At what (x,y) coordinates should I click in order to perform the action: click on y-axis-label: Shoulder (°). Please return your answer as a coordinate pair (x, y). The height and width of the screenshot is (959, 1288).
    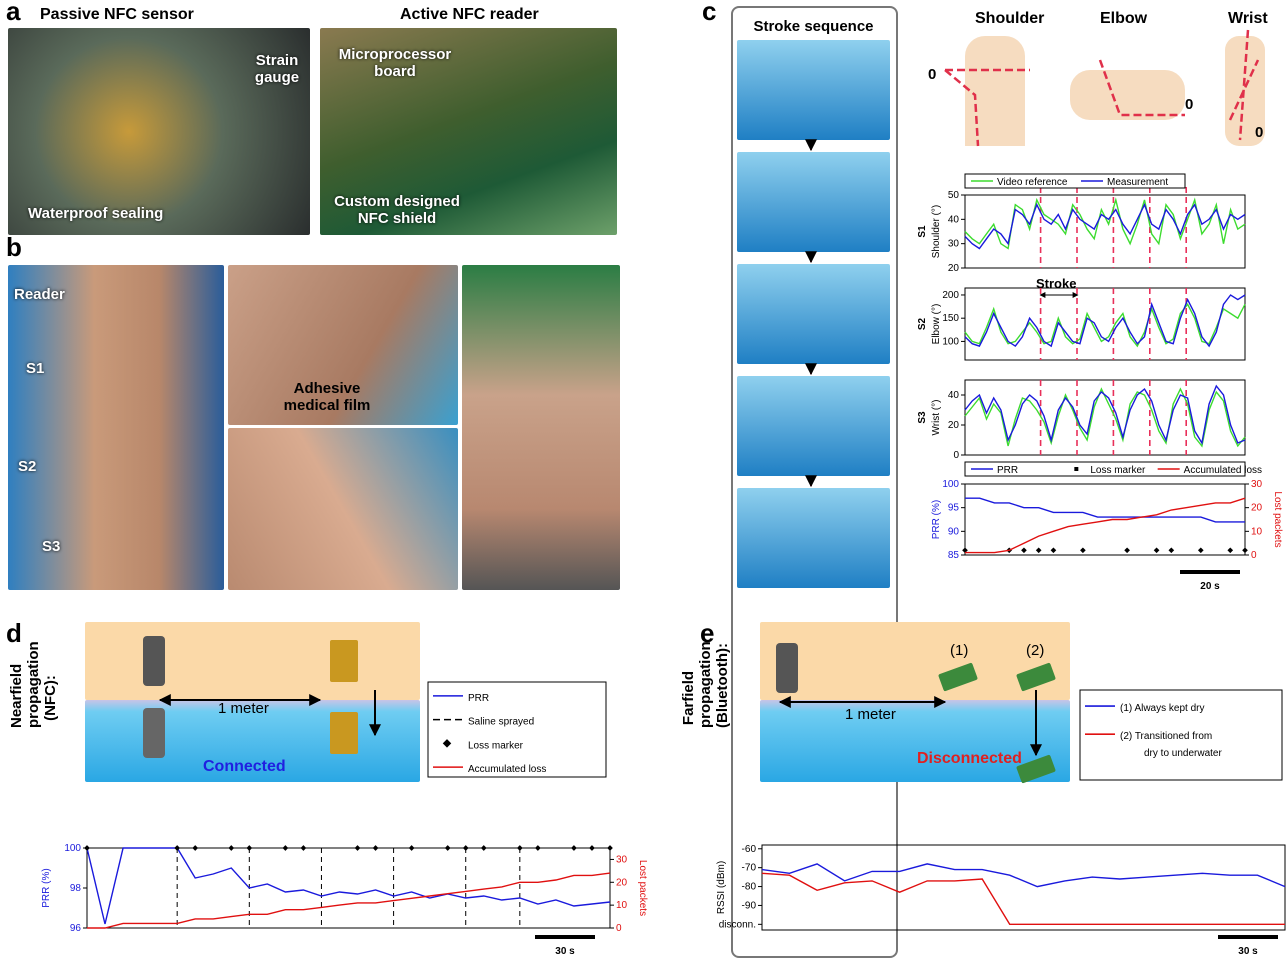
    Looking at the image, I should click on (936, 231).